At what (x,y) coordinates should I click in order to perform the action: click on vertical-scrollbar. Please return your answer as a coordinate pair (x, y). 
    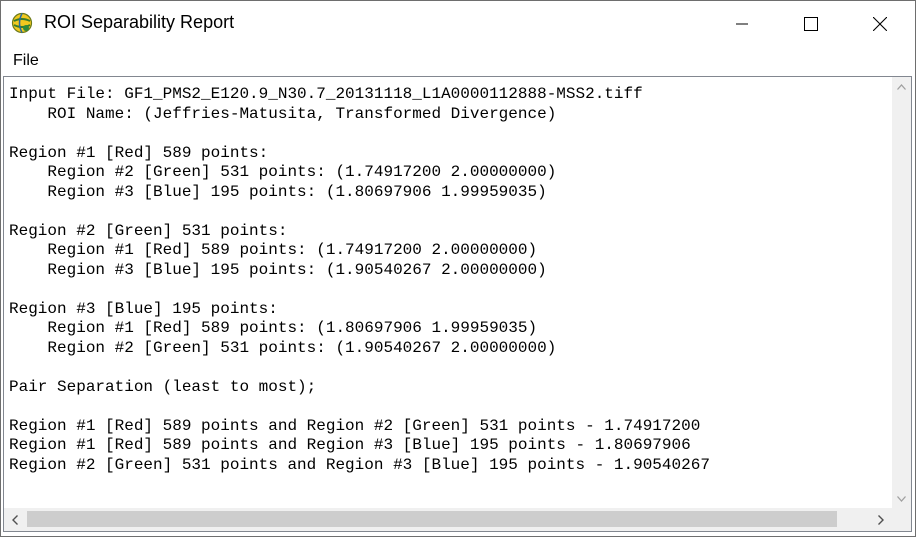
    Looking at the image, I should click on (901, 292).